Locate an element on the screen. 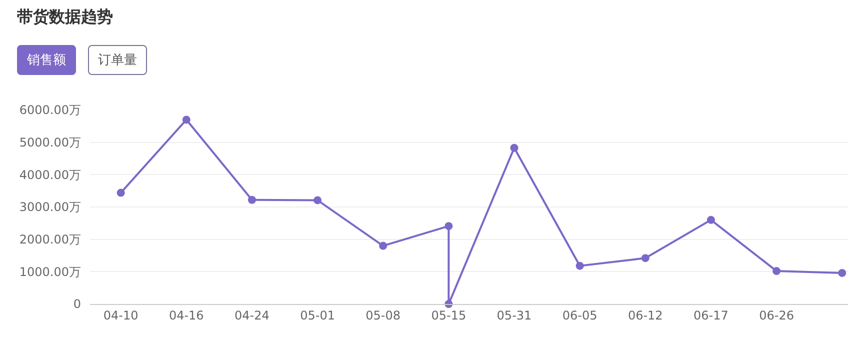 Image resolution: width=848 pixels, height=344 pixels. x-tick-label: 05-15 is located at coordinates (448, 315).